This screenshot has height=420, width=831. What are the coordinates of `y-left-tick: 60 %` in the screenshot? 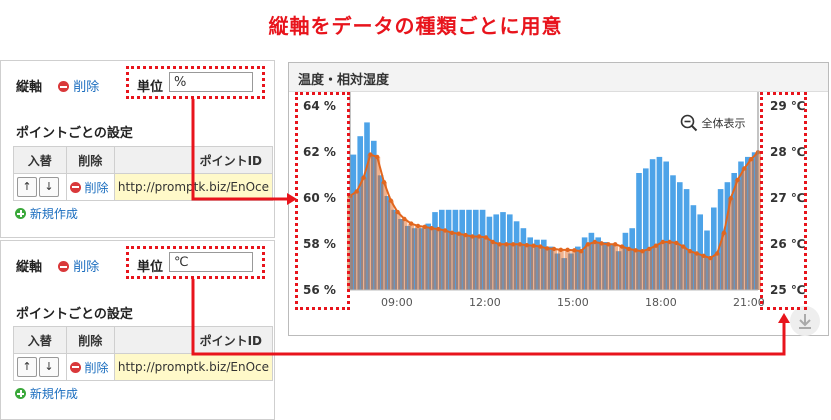 It's located at (319, 198).